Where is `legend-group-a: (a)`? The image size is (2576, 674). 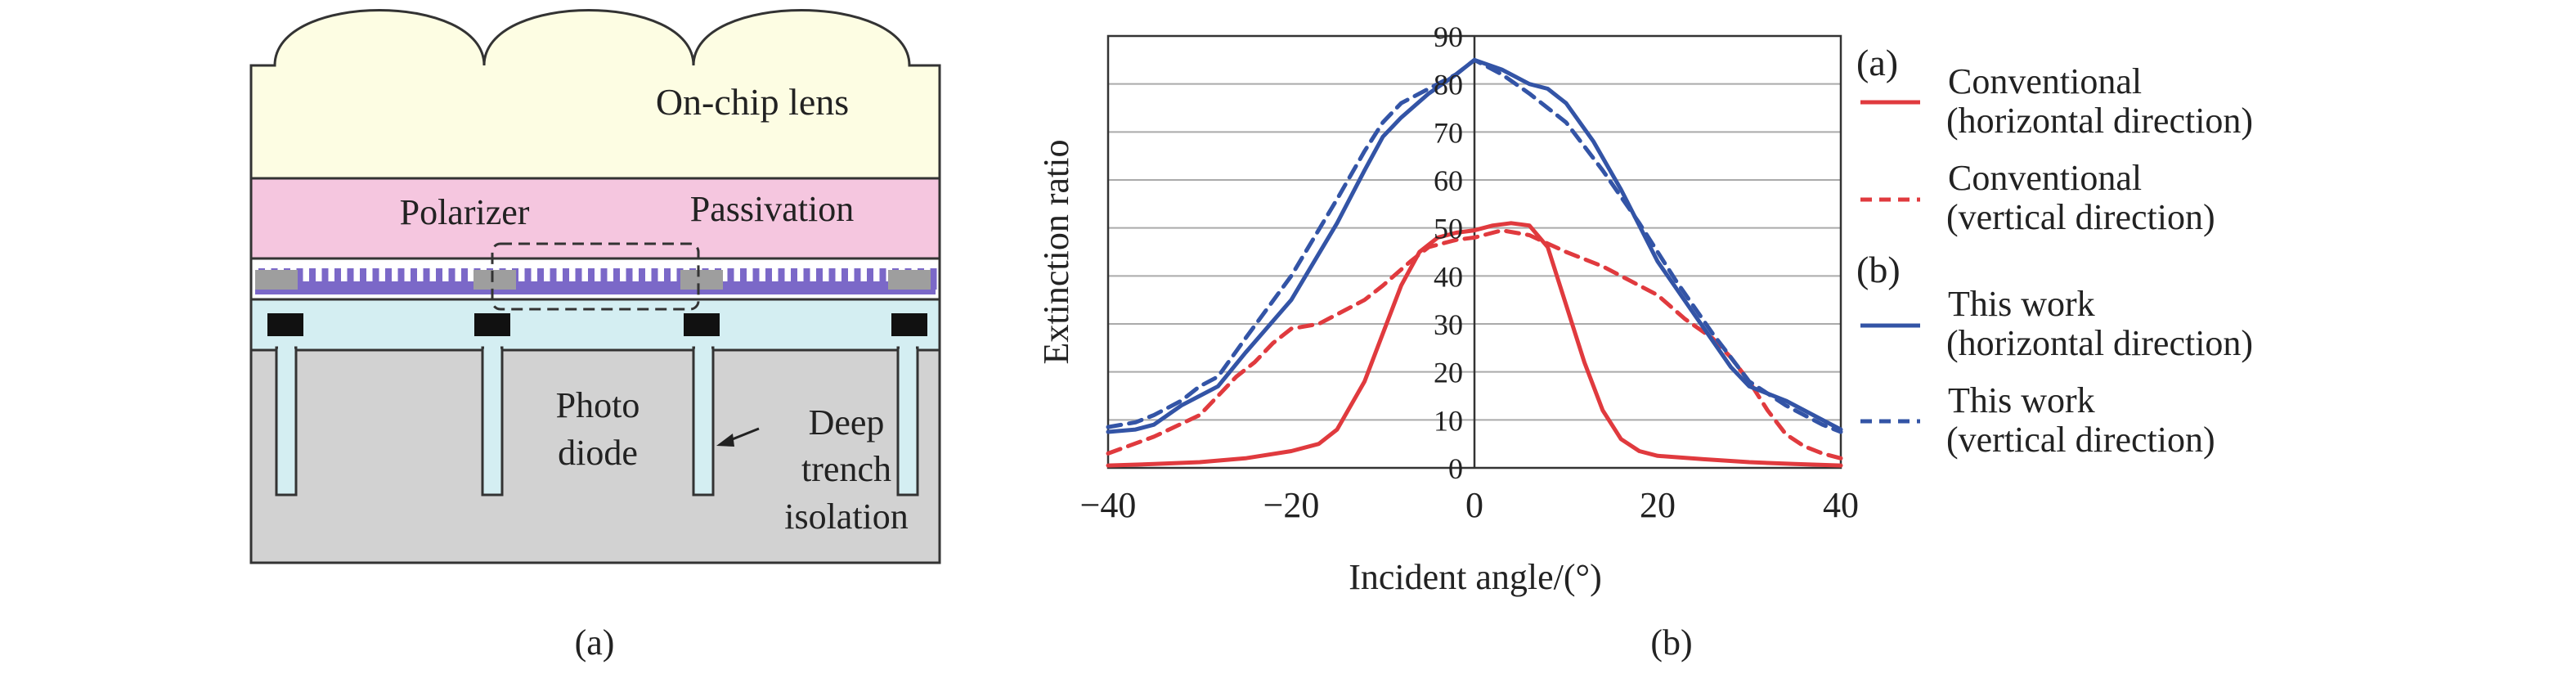 legend-group-a: (a) is located at coordinates (1877, 62).